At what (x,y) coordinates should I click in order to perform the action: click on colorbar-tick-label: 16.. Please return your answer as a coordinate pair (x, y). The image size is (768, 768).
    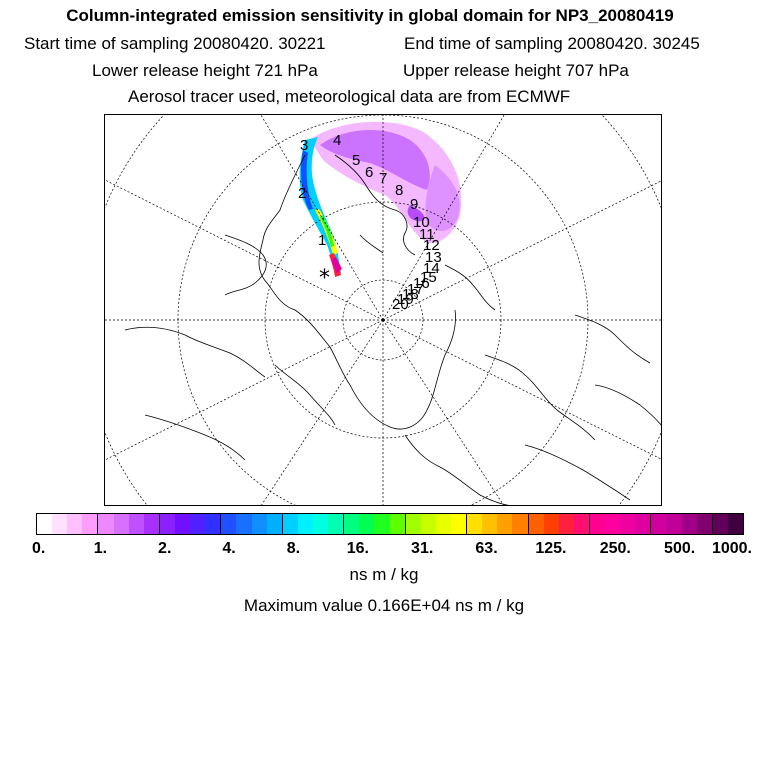
    Looking at the image, I should click on (357, 548).